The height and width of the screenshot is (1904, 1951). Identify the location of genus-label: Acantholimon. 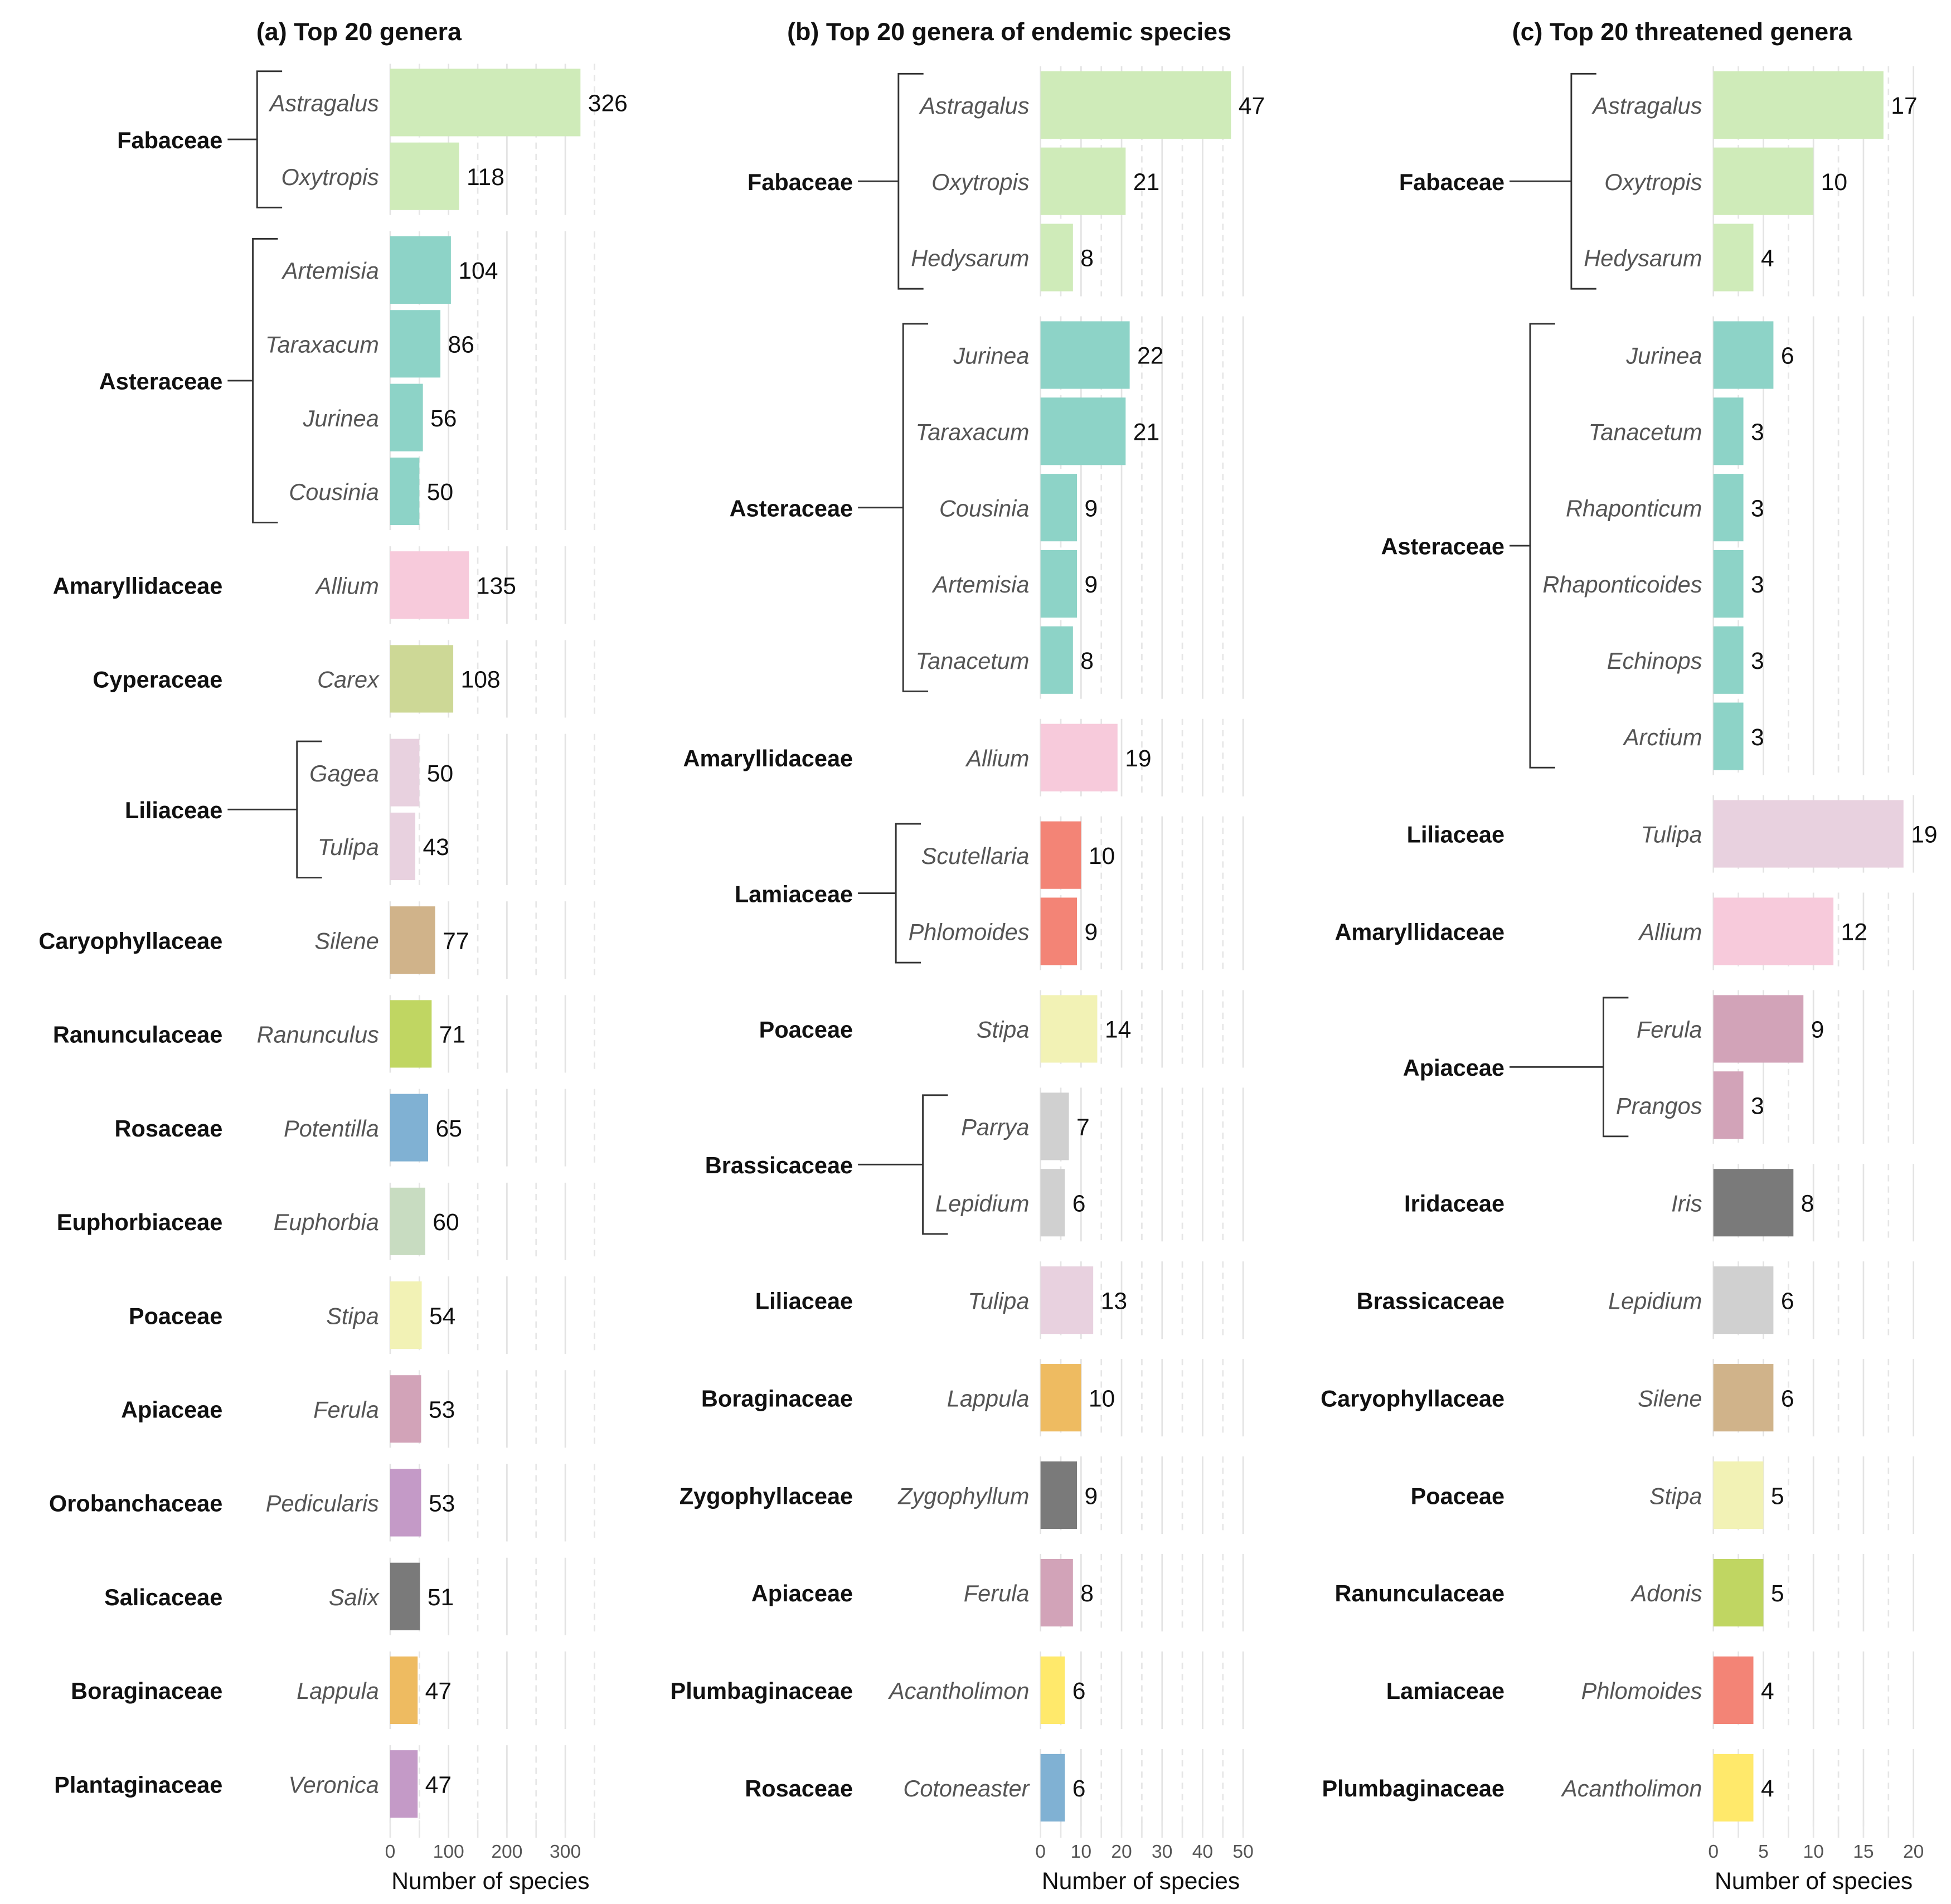
(958, 1691).